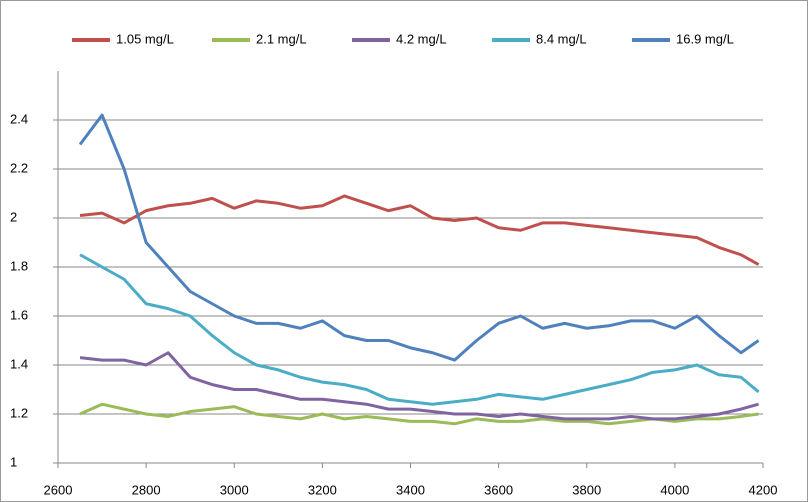 Image resolution: width=808 pixels, height=502 pixels. Describe the element at coordinates (281, 38) in the screenshot. I see `legend-label: 2.1 mg/L` at that location.